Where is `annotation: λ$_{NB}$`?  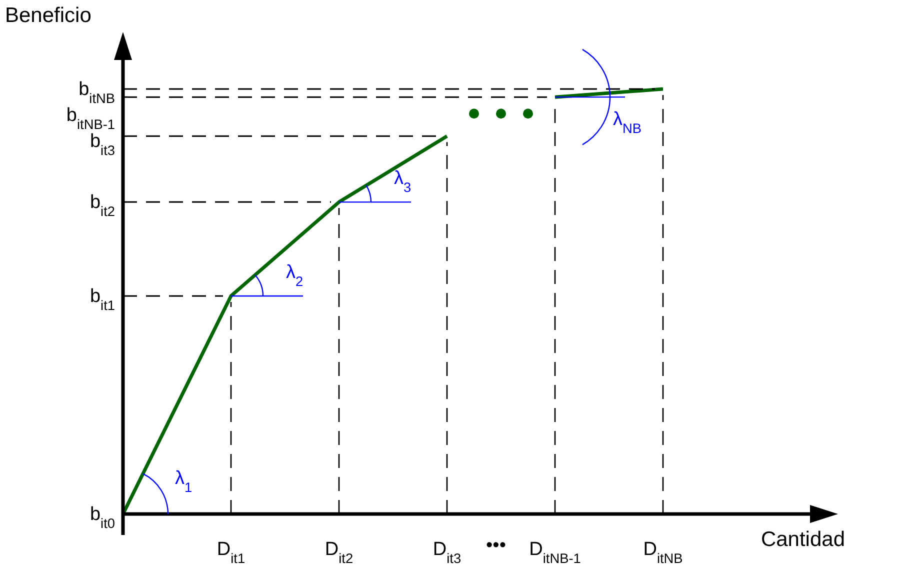 annotation: λ$_{NB}$ is located at coordinates (627, 122).